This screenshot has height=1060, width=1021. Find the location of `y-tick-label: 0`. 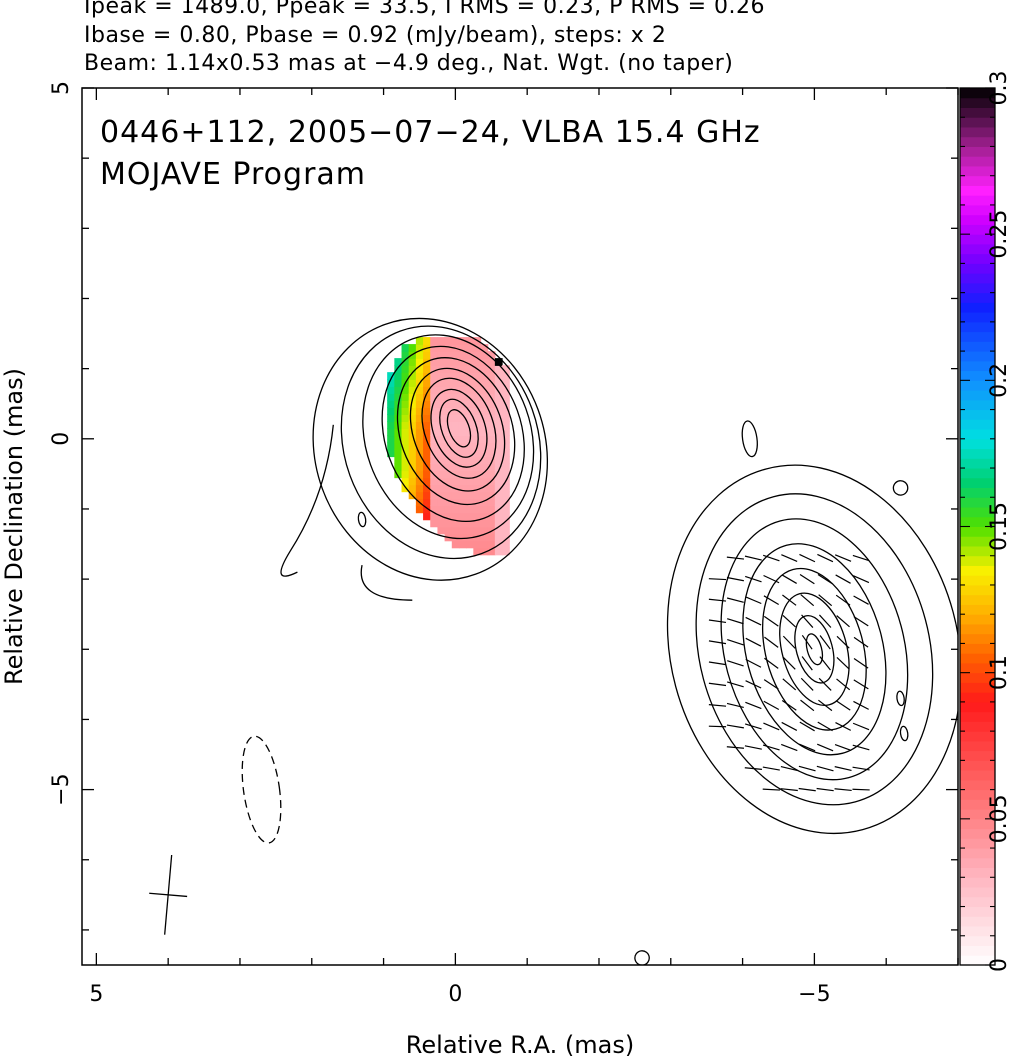

y-tick-label: 0 is located at coordinates (61, 439).